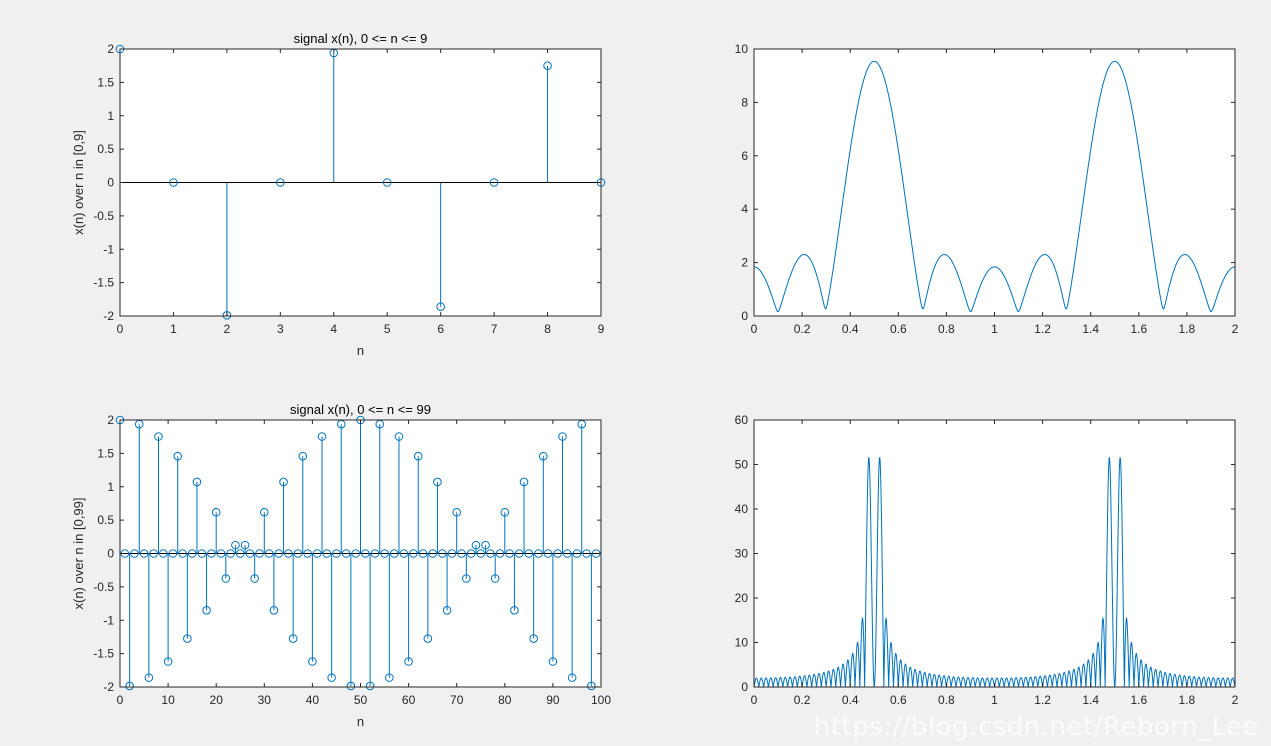 The image size is (1271, 746). Describe the element at coordinates (105, 453) in the screenshot. I see `y-tick-label: 1.5` at that location.